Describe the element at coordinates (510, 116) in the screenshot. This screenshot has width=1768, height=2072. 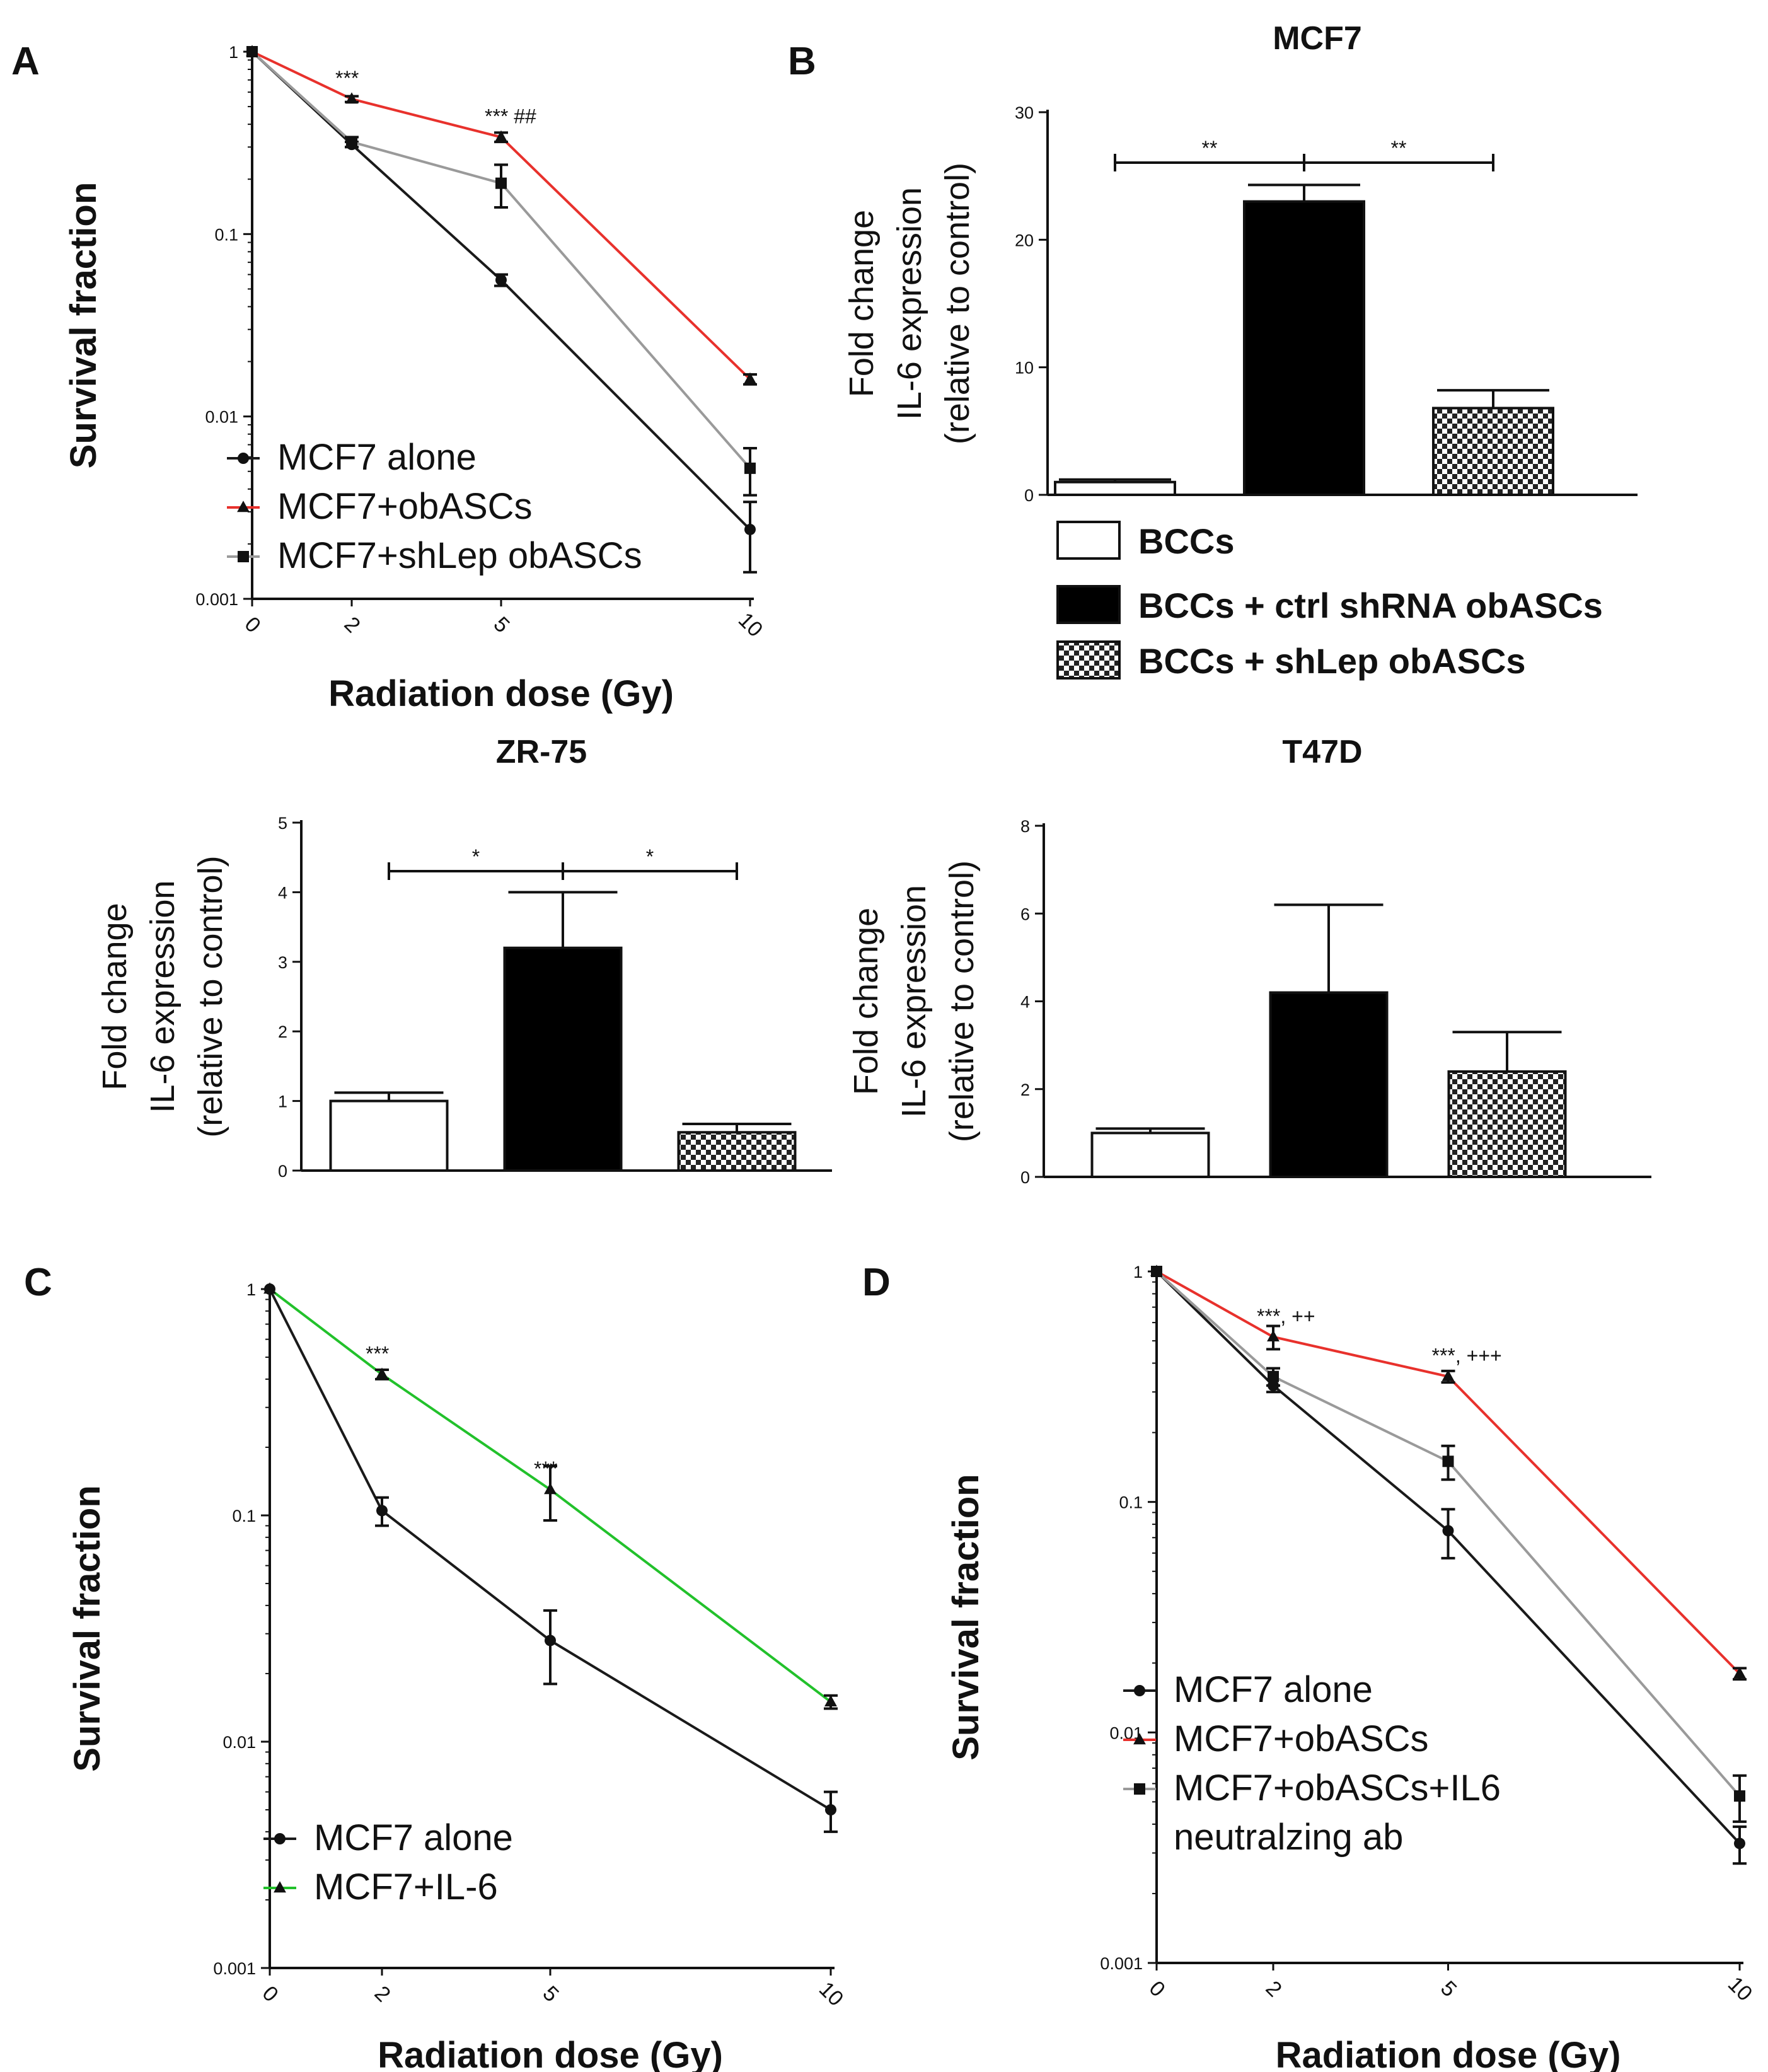
I see `significance-annotation: *** ##` at that location.